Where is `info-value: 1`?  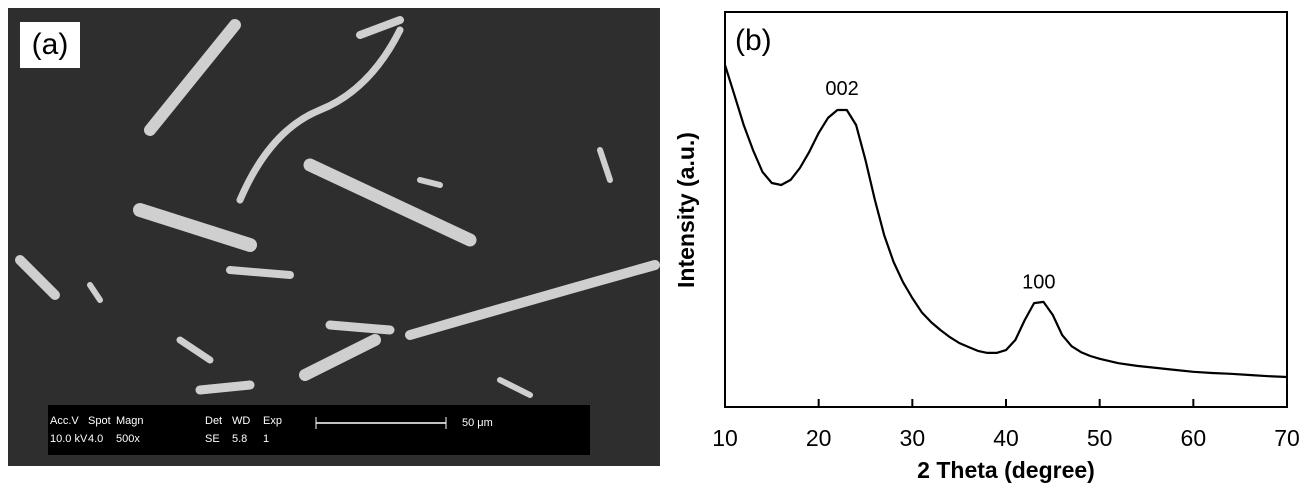 info-value: 1 is located at coordinates (266, 439).